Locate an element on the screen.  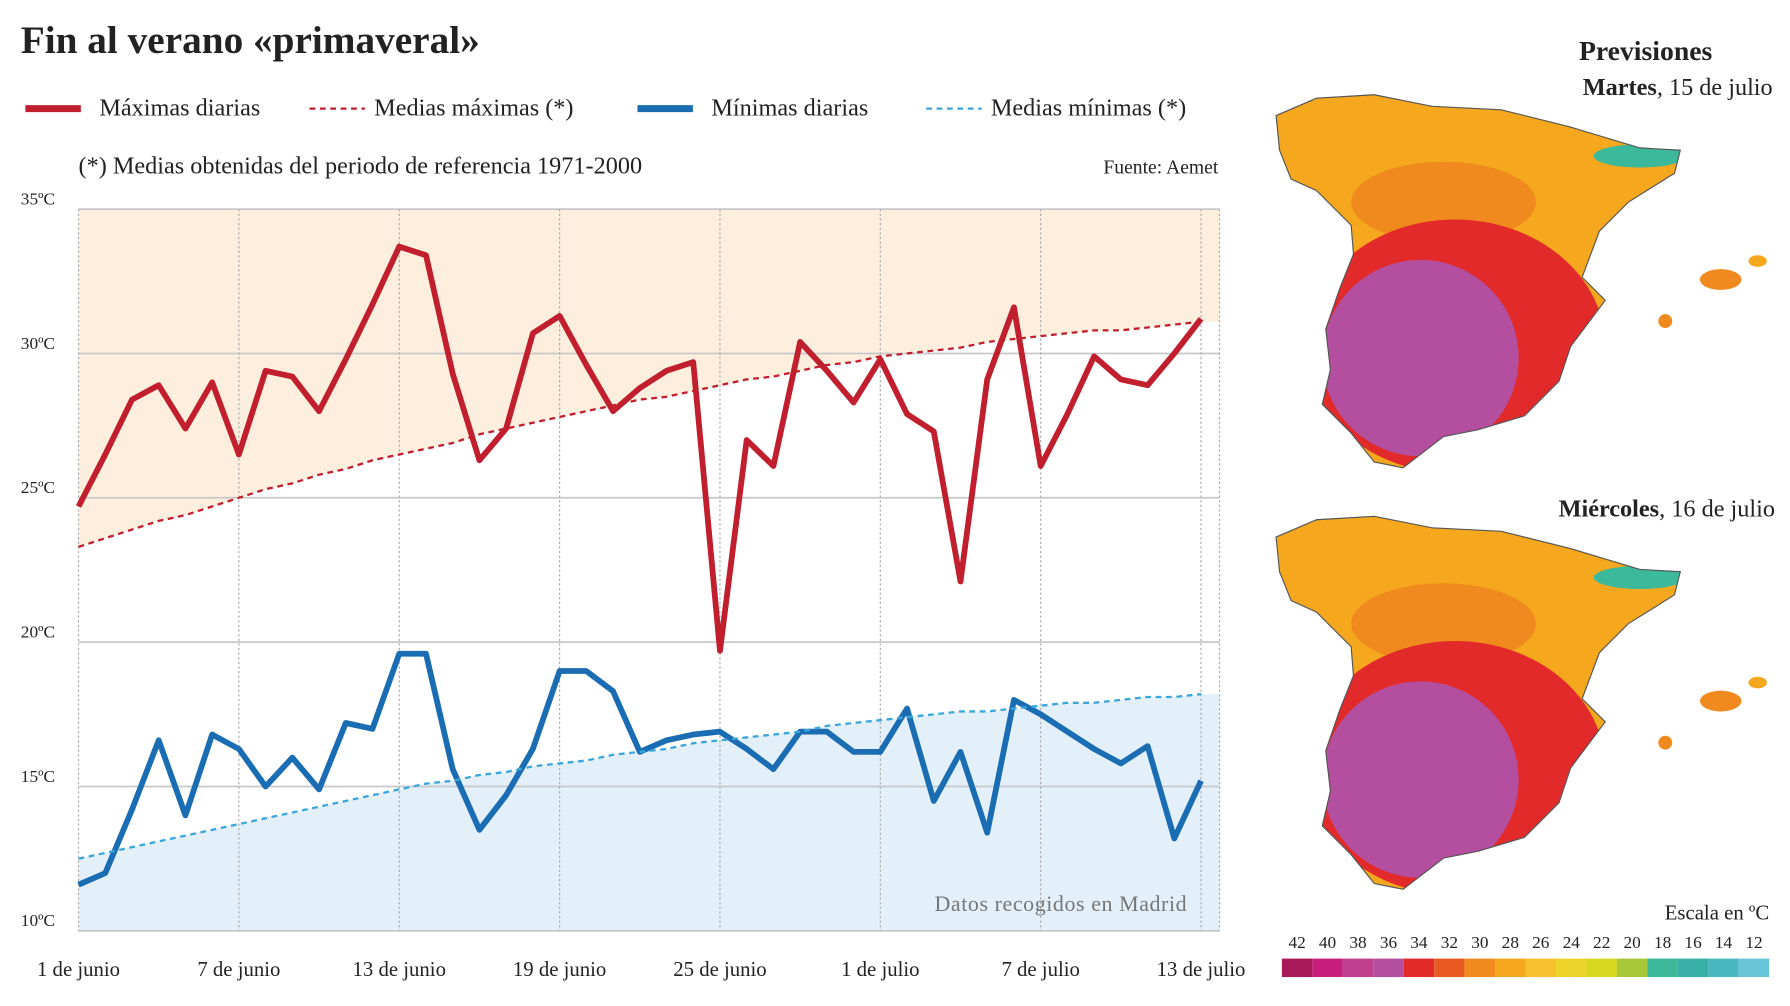
scale-label: 32 is located at coordinates (1449, 942).